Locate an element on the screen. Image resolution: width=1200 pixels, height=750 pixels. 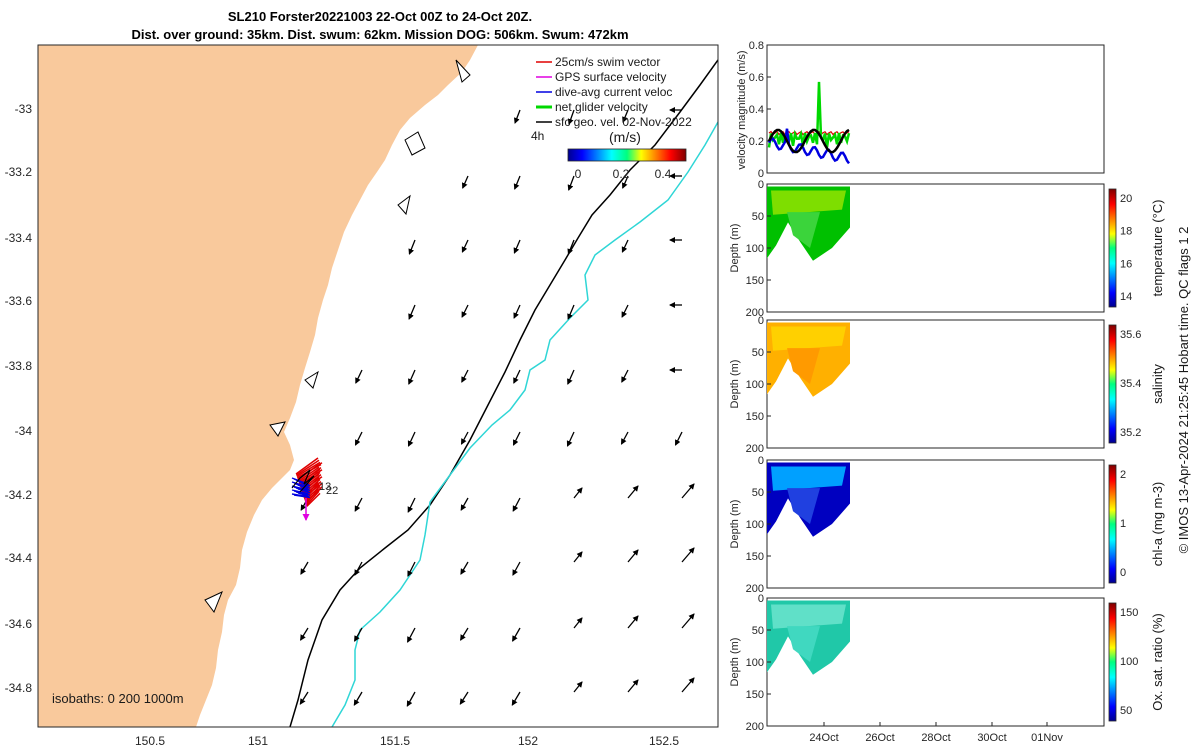
glider-track: 13 22 is located at coordinates (314, 489).